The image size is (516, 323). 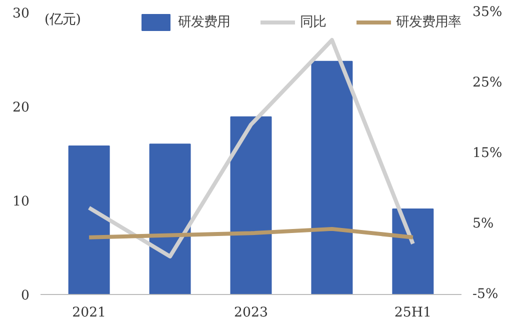 I want to click on annotation: (亿元), so click(x=62, y=20).